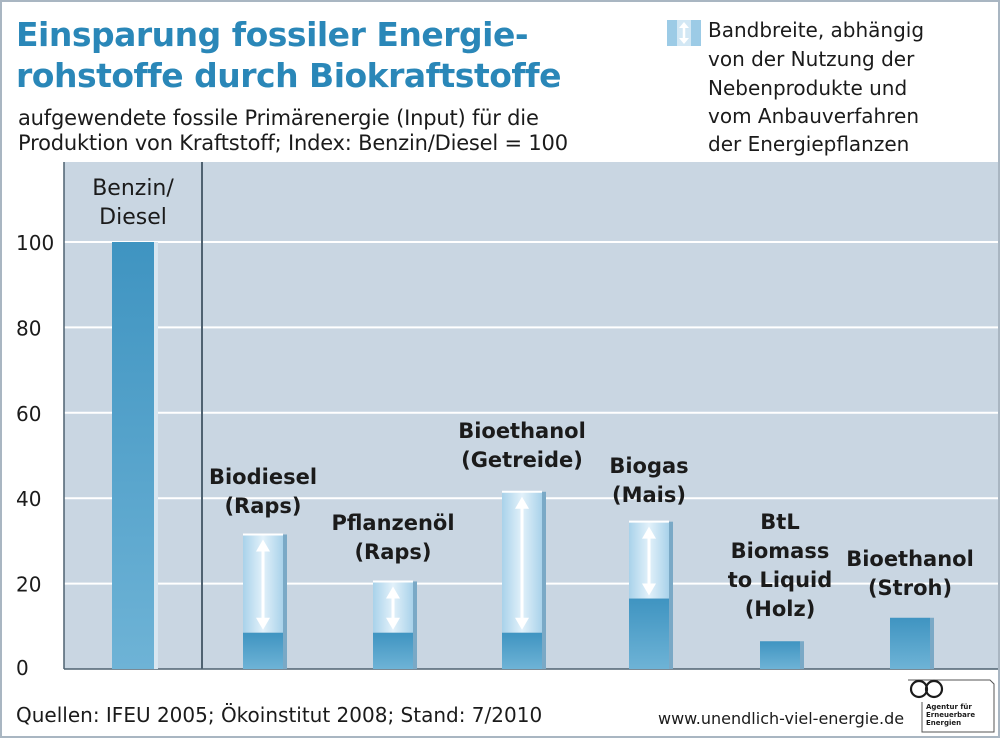 The width and height of the screenshot is (1000, 738). I want to click on legend-line-1: Bandbreite, abhängig, so click(816, 30).